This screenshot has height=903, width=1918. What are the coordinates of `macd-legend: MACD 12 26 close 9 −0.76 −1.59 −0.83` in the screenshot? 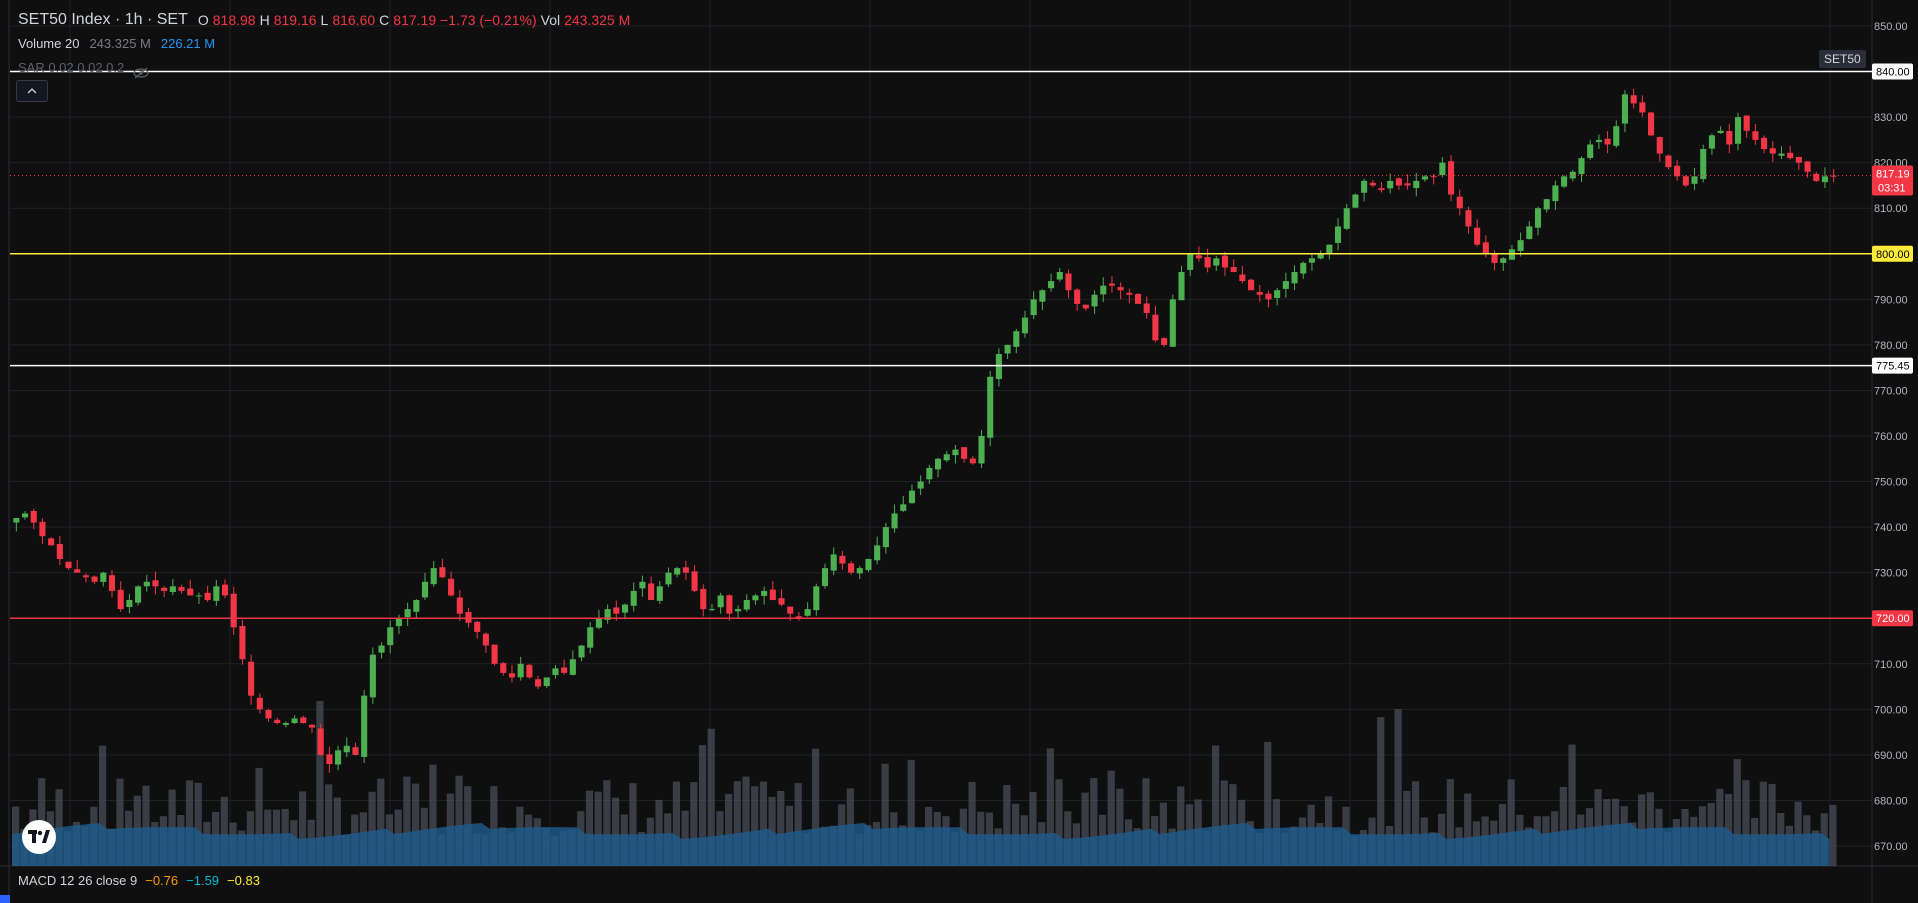 It's located at (139, 880).